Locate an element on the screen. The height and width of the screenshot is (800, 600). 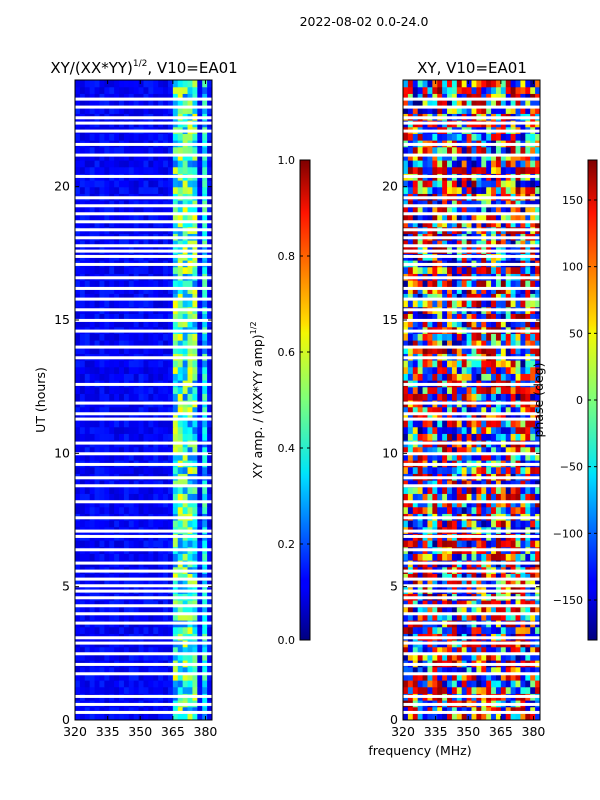
left-colorbar-label: XY amp. / (XX*YY amp)1/2 is located at coordinates (257, 399).